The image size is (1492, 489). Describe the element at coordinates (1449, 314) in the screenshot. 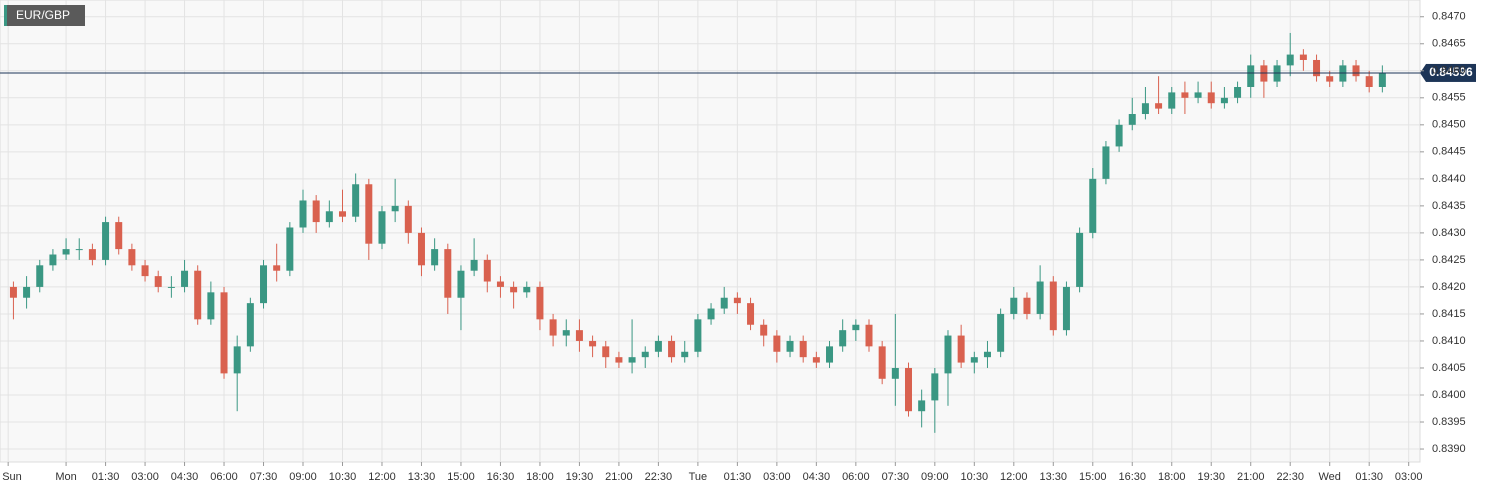

I see `y-tick-label: 0.8415` at that location.